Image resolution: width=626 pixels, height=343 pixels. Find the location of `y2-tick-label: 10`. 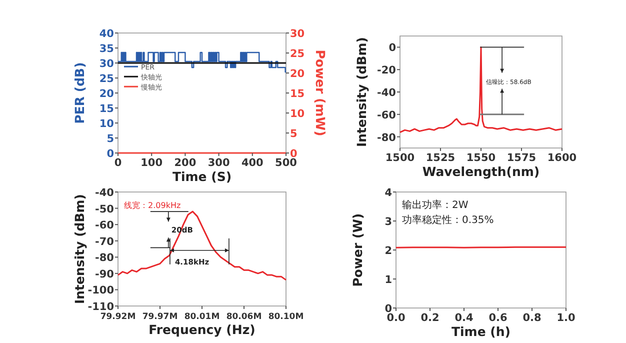

y2-tick-label: 10 is located at coordinates (297, 114).